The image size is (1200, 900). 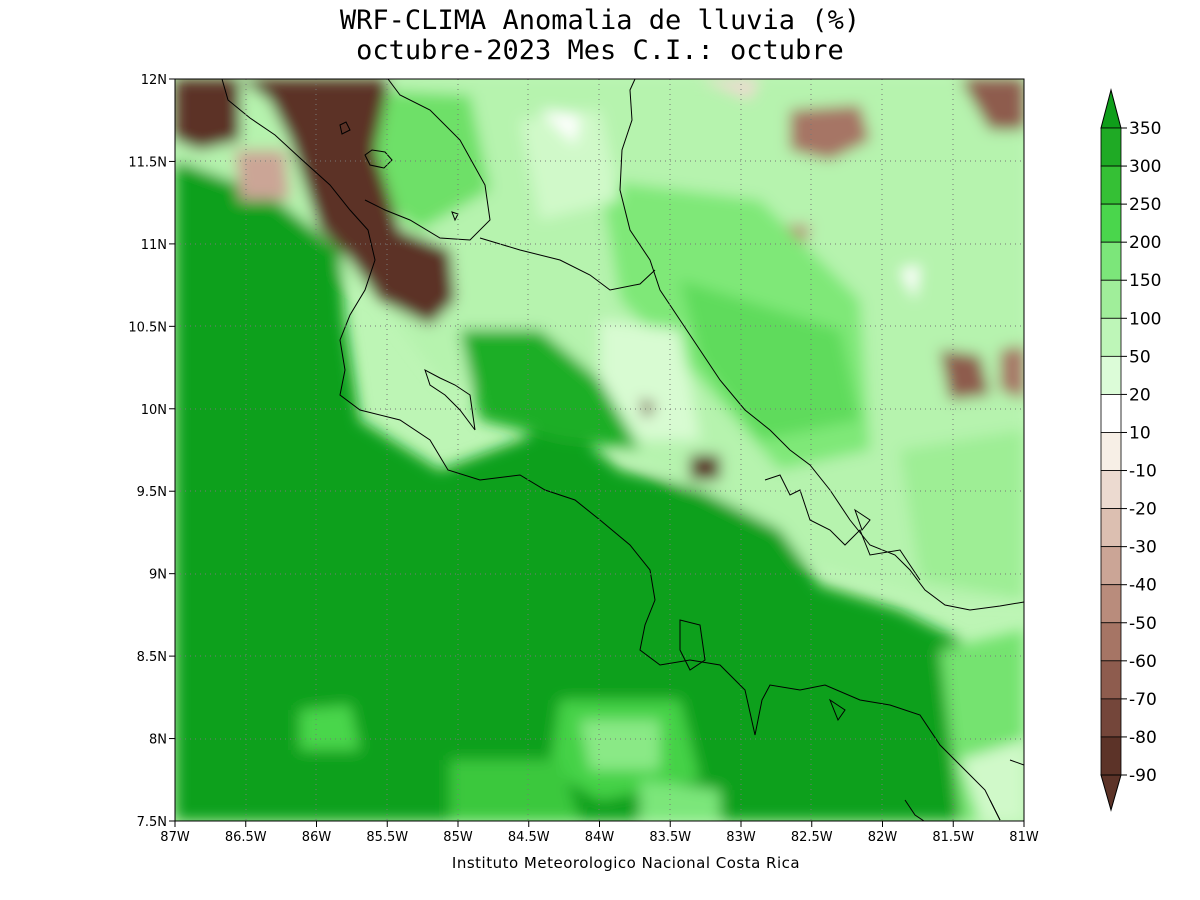 I want to click on colorbar-label: -70, so click(x=1143, y=700).